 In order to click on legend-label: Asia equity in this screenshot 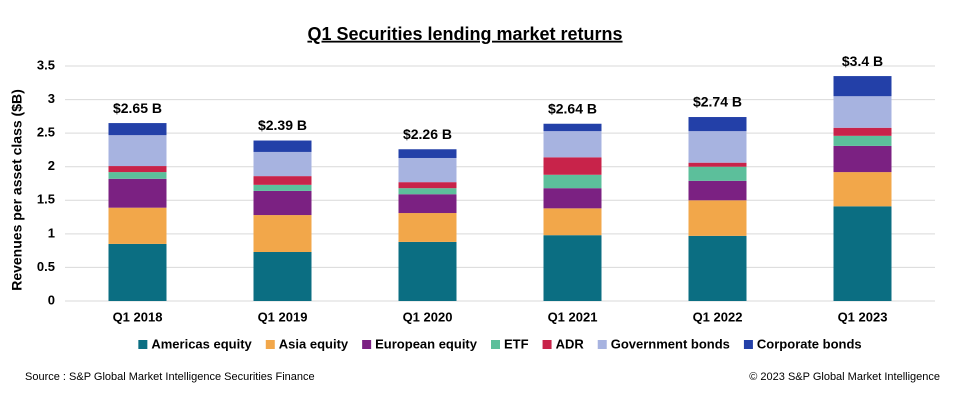, I will do `click(314, 343)`.